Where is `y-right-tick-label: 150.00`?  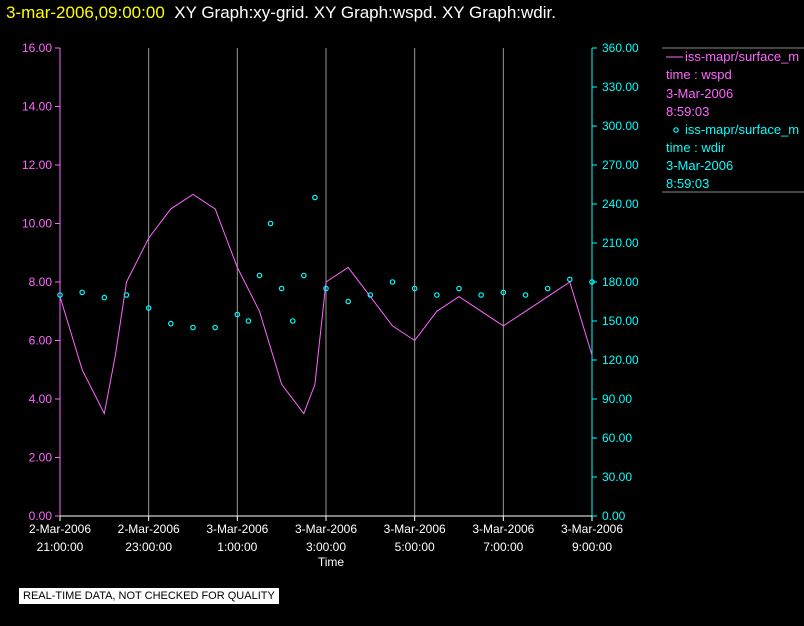
y-right-tick-label: 150.00 is located at coordinates (620, 321).